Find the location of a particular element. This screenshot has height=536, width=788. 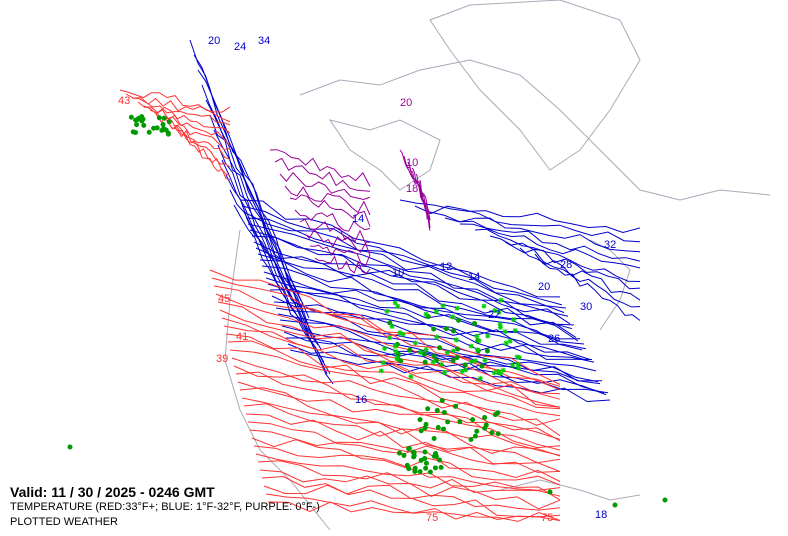

contour-label: 39 is located at coordinates (222, 359).